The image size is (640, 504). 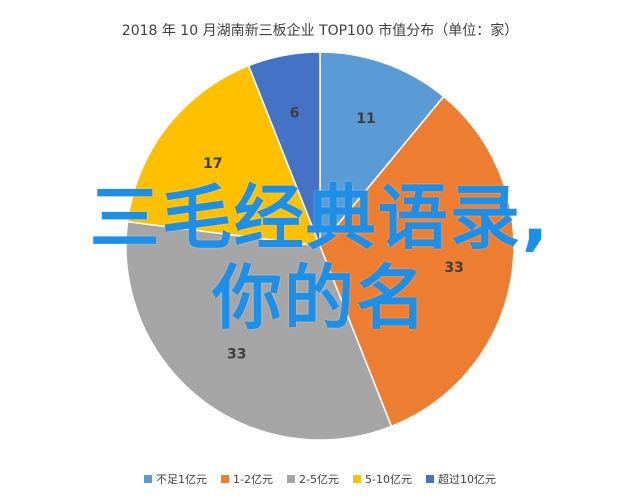 I want to click on legend-label-1: 不足1亿元, so click(x=182, y=479).